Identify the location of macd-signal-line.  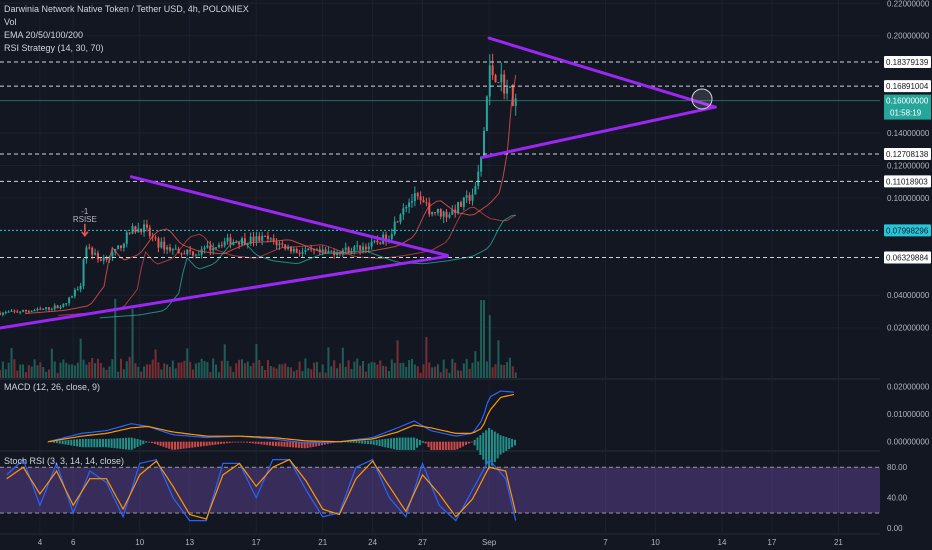
(281, 418).